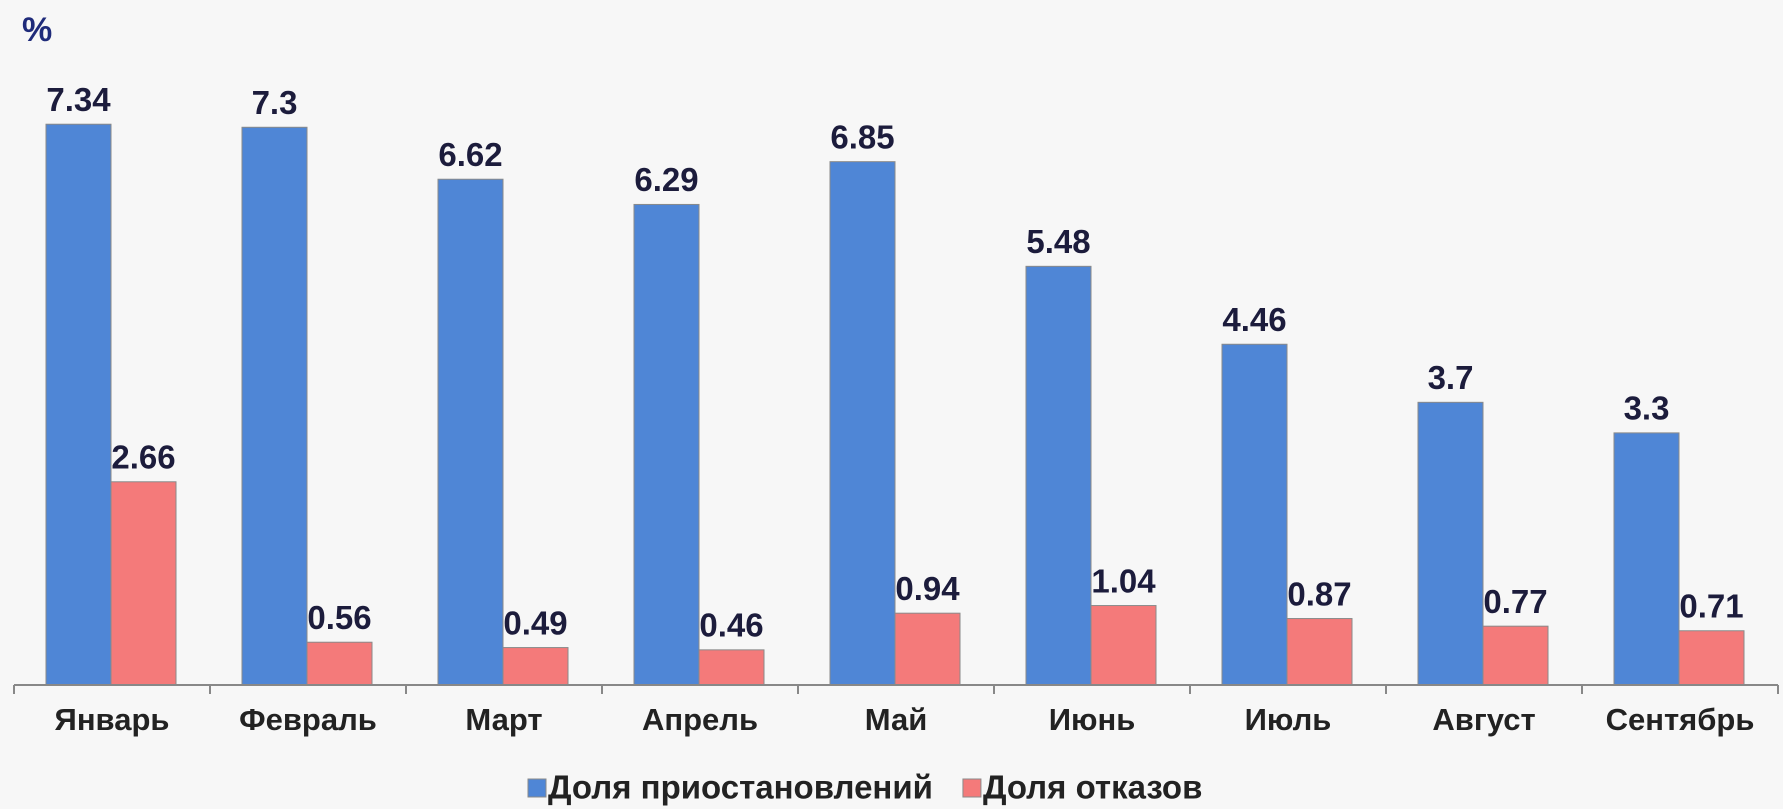 The width and height of the screenshot is (1783, 809). I want to click on value-label: 0.56, so click(339, 617).